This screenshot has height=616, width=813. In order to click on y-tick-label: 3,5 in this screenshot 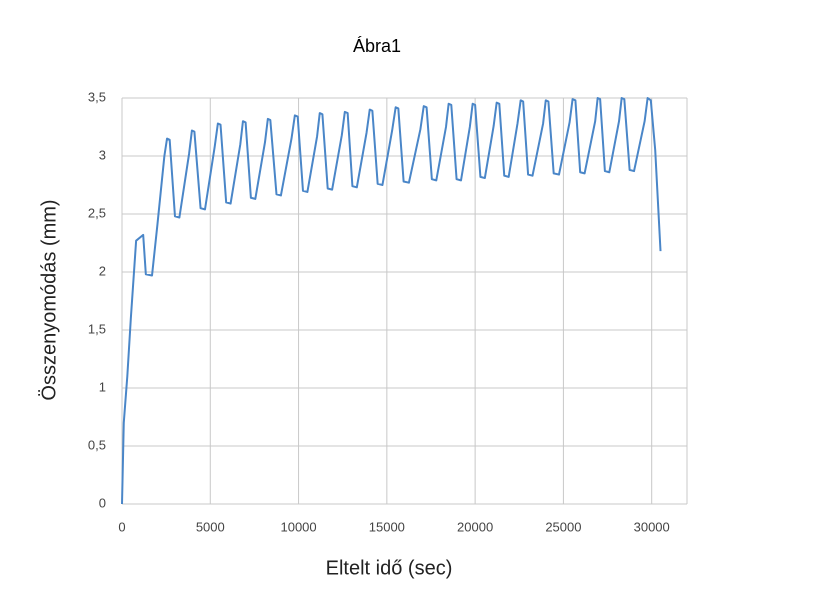, I will do `click(97, 96)`.